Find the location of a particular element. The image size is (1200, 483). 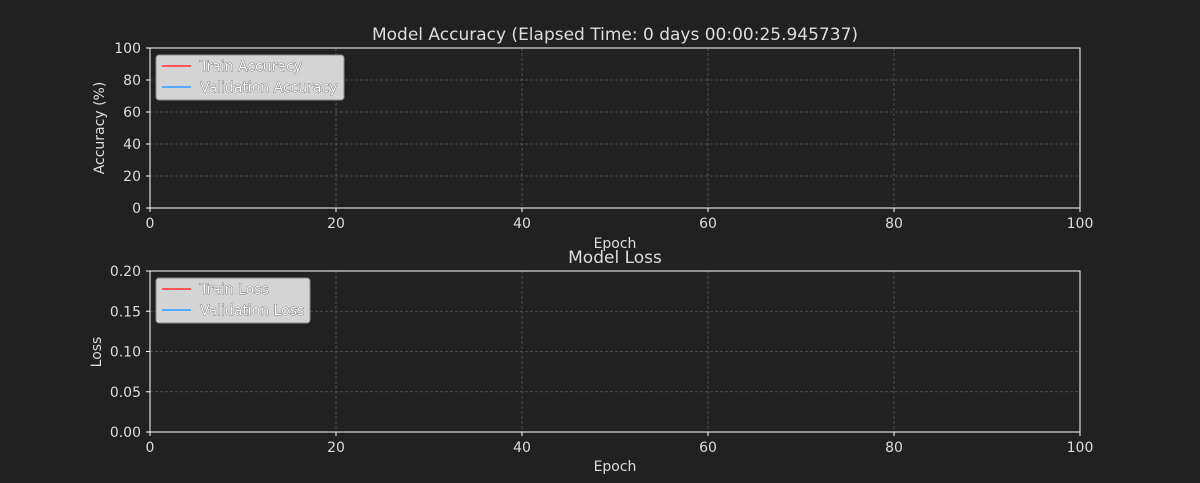

loss-y-axis-label: Loss is located at coordinates (97, 352).